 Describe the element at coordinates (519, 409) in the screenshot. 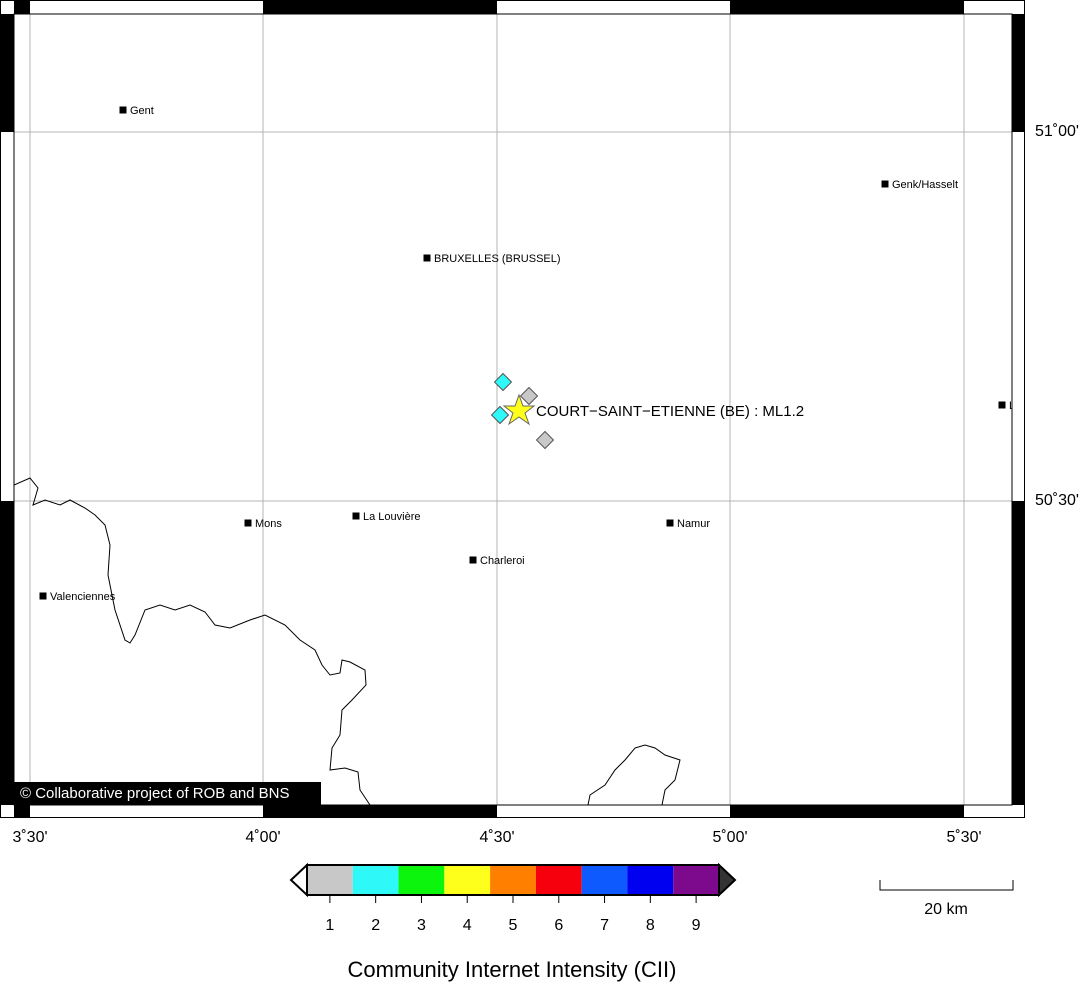

I see `epicenter` at that location.